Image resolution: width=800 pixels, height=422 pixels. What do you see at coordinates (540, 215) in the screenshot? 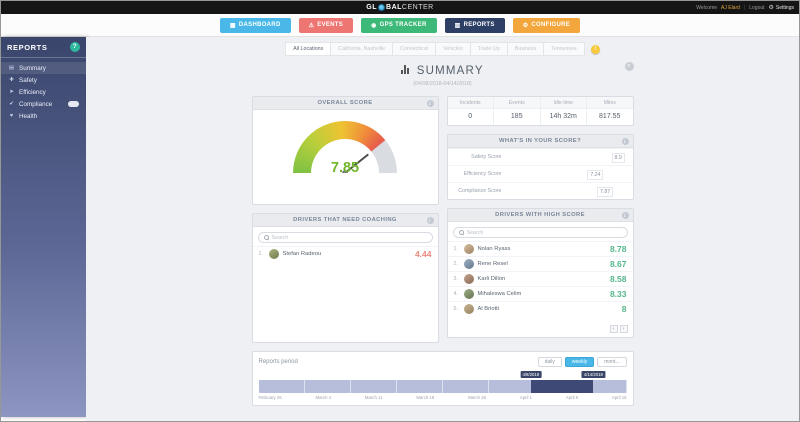
I see `high-score-header: DRIVERS WITH HIGH SCORE i` at bounding box center [540, 215].